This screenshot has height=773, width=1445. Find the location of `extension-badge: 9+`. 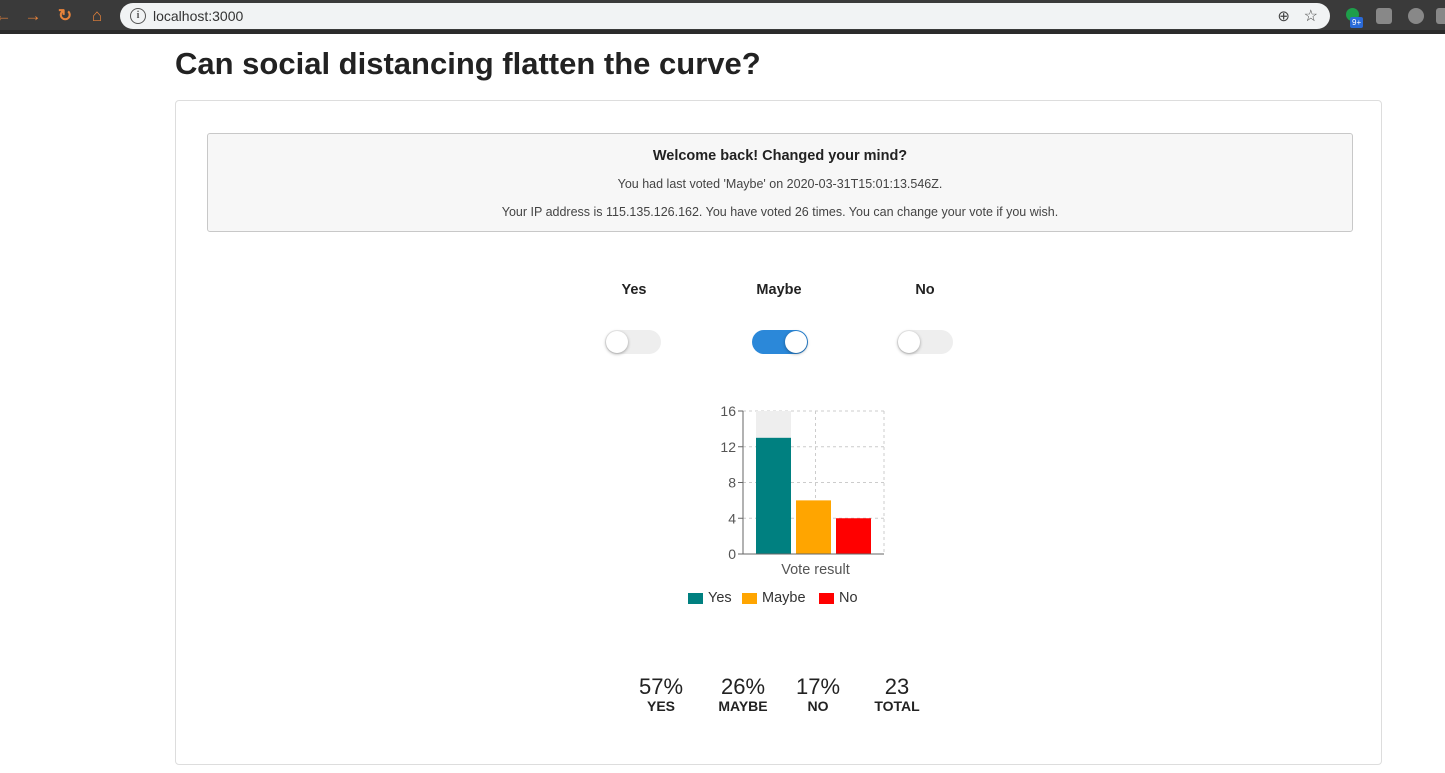

extension-badge: 9+ is located at coordinates (1357, 22).